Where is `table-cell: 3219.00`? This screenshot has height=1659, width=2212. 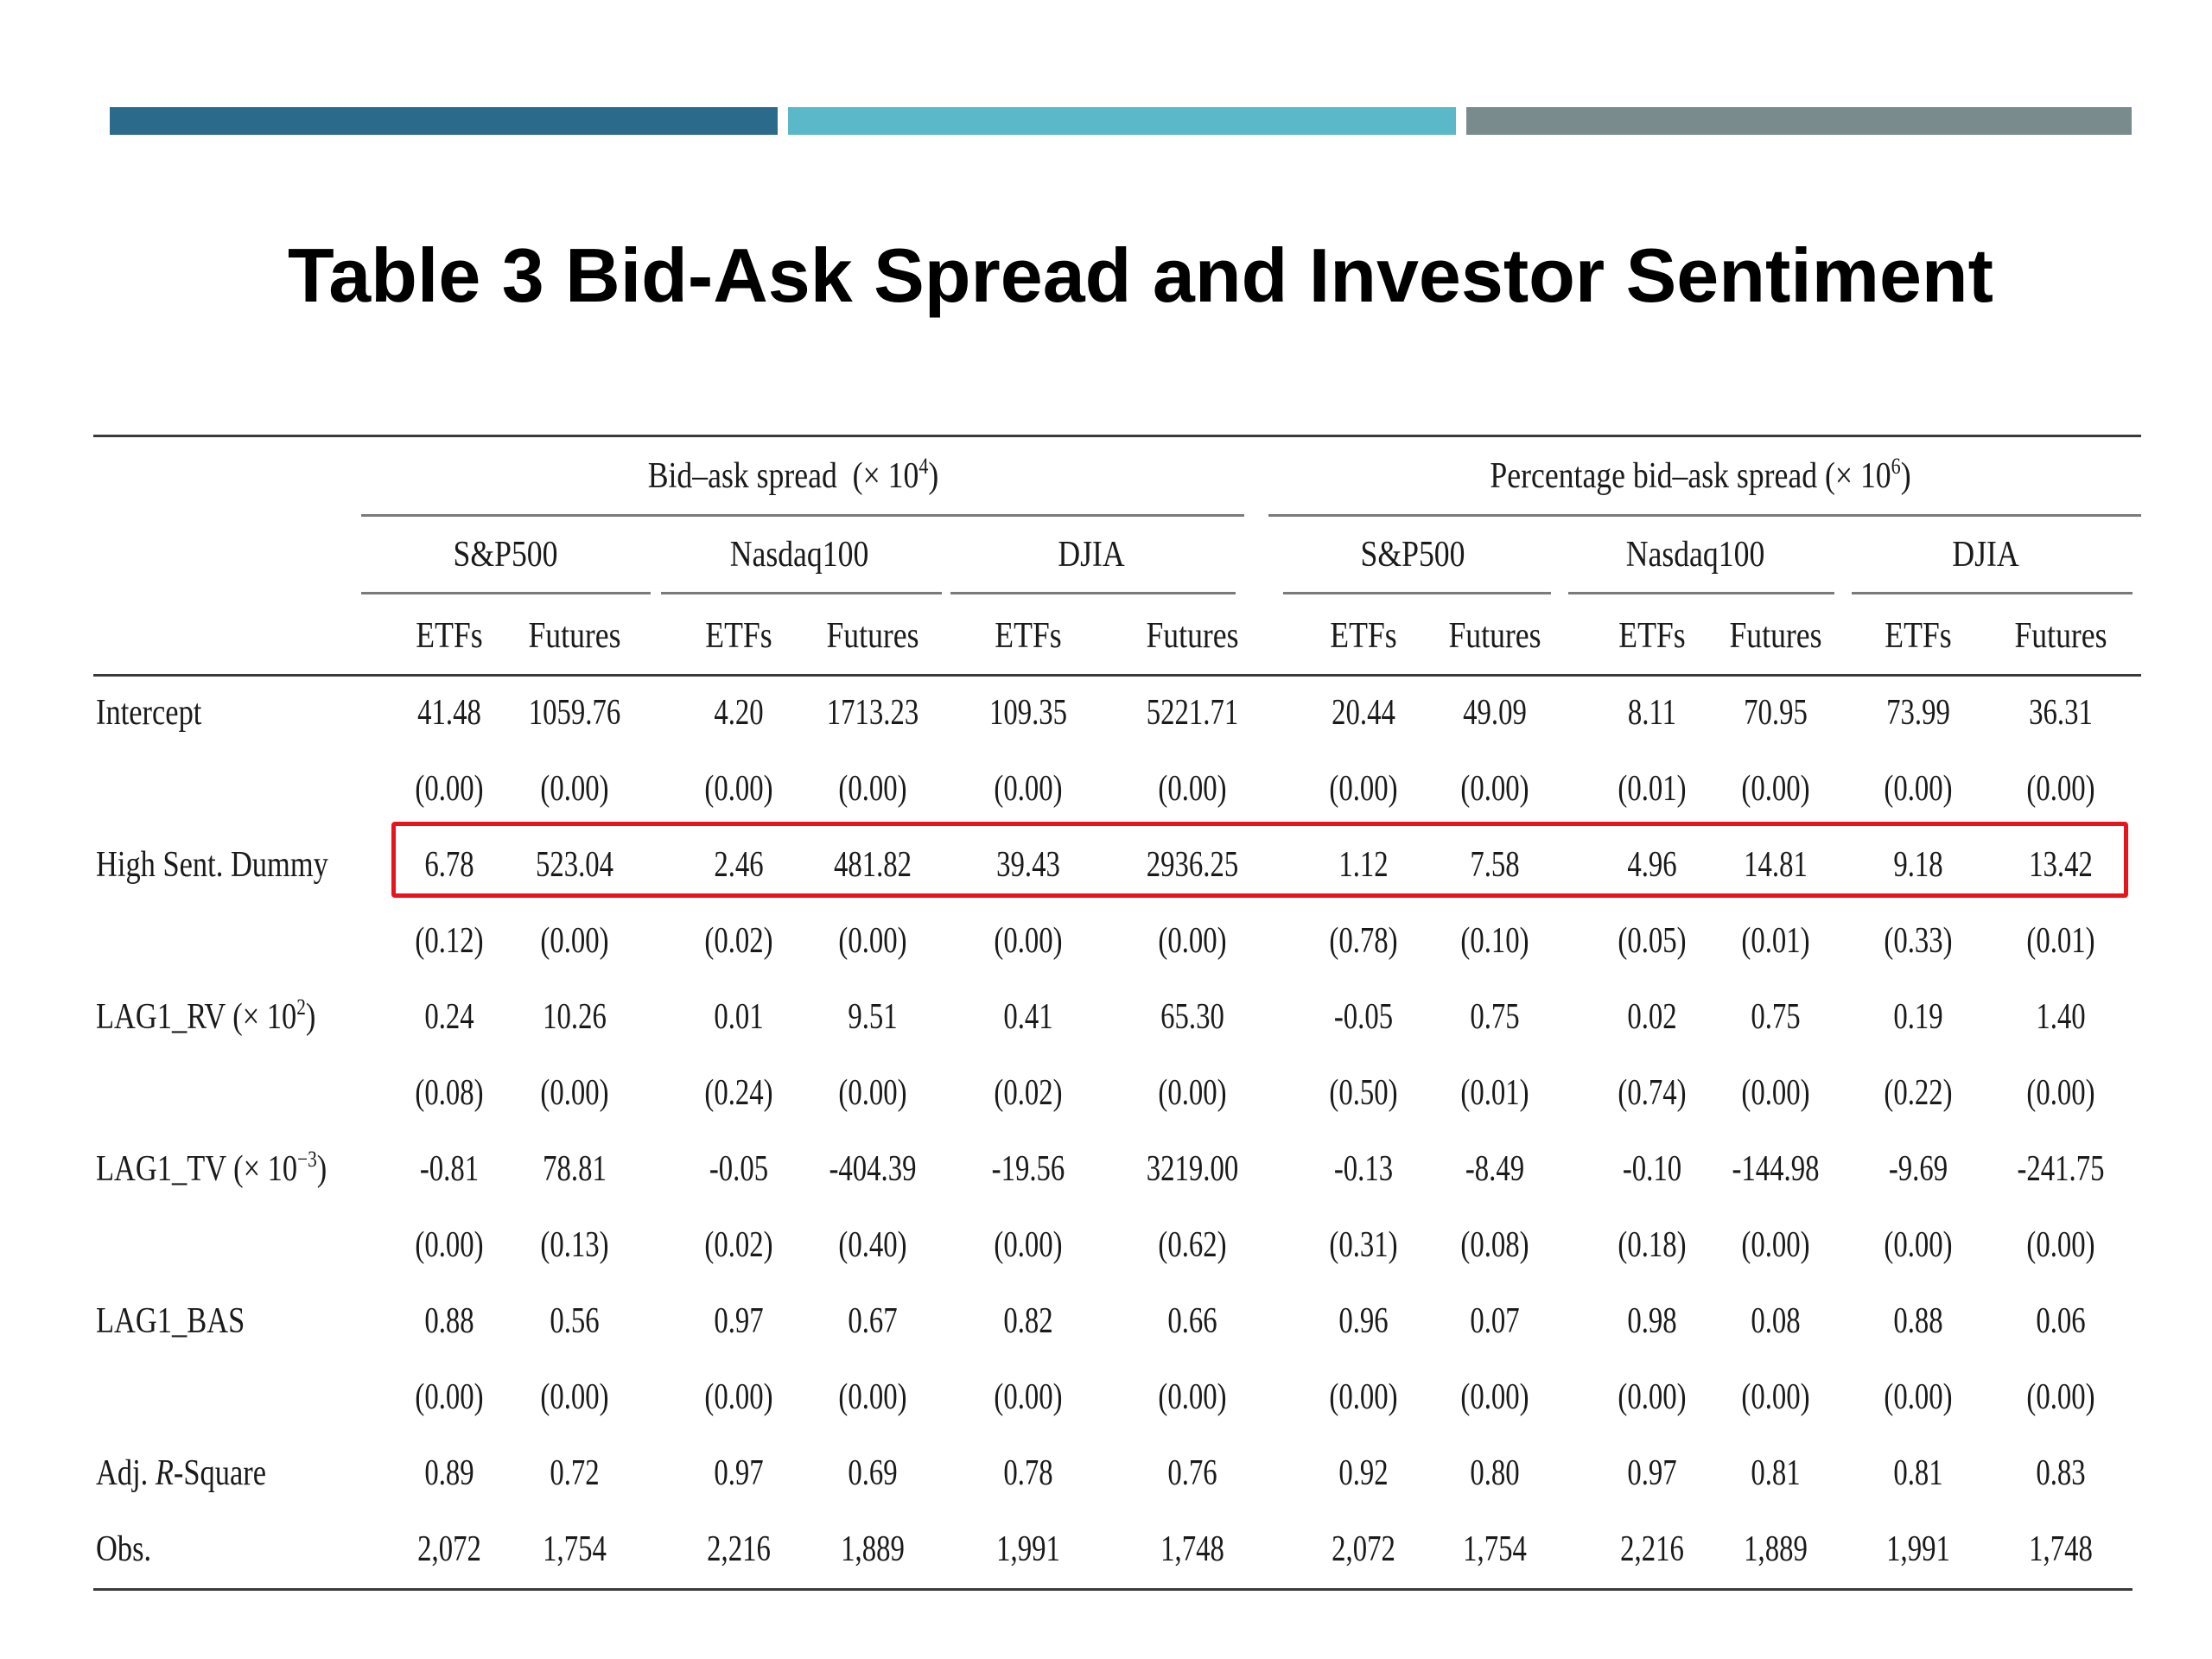
table-cell: 3219.00 is located at coordinates (1192, 1169).